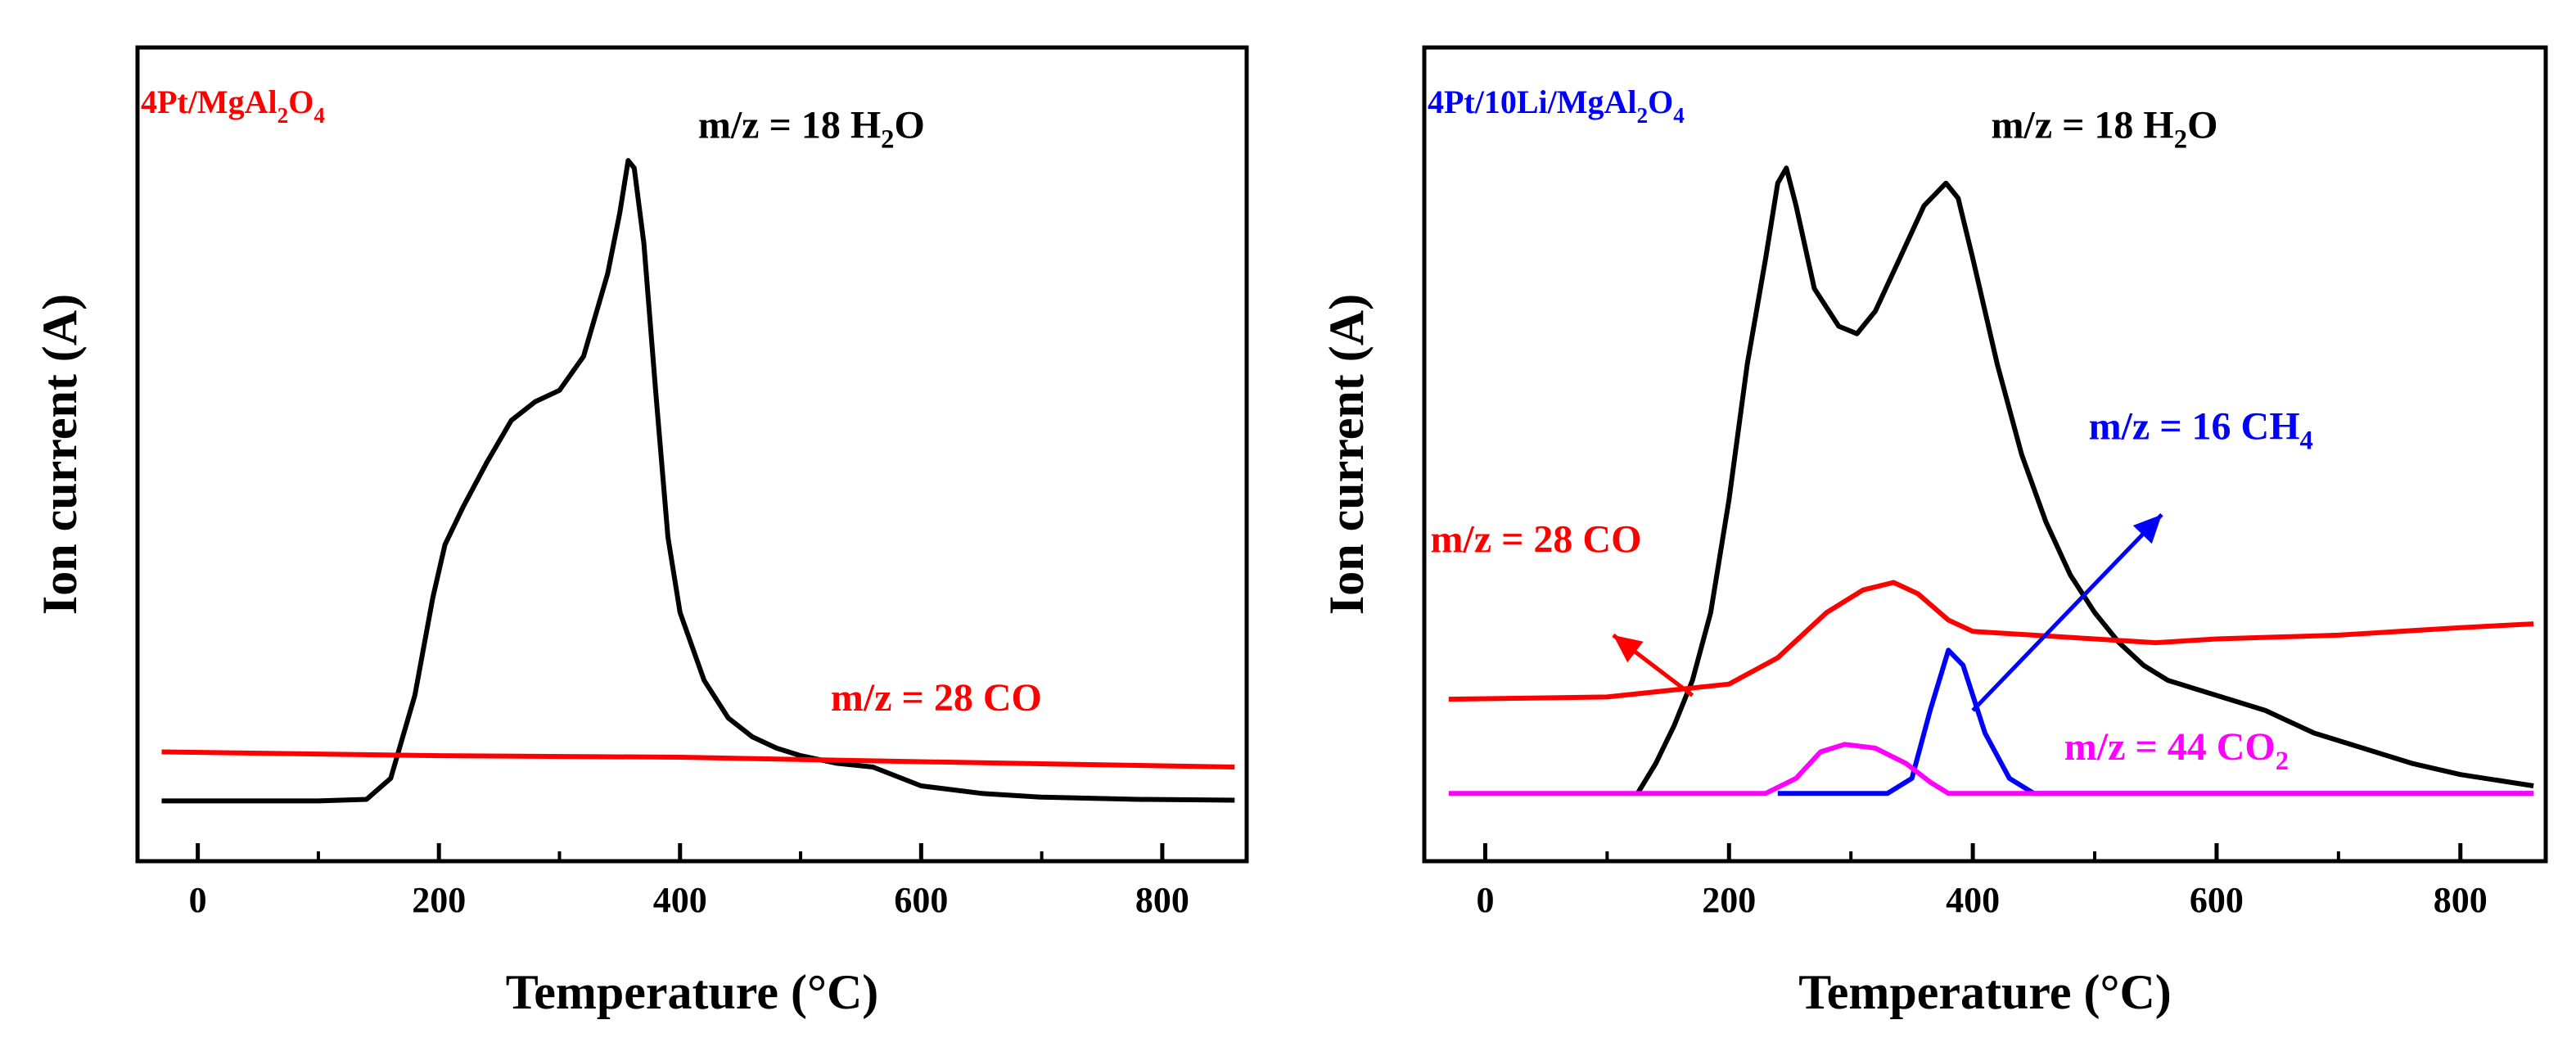 The image size is (2576, 1047). Describe the element at coordinates (1556, 105) in the screenshot. I see `panel-title: 4Pt/10Li/MgAl2O4` at that location.